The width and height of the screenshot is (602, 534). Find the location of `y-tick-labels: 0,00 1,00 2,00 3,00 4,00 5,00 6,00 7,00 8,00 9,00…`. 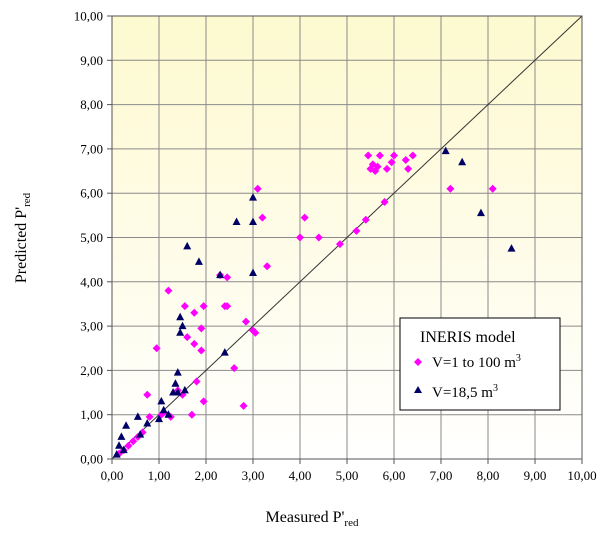

y-tick-labels: 0,00 1,00 2,00 3,00 4,00 5,00 6,00 7,00 8,00 9,00… is located at coordinates (93, 238).